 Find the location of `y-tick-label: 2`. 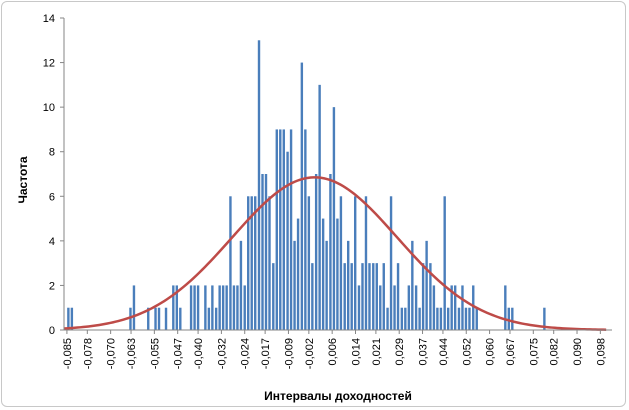

y-tick-label: 2 is located at coordinates (52, 286).